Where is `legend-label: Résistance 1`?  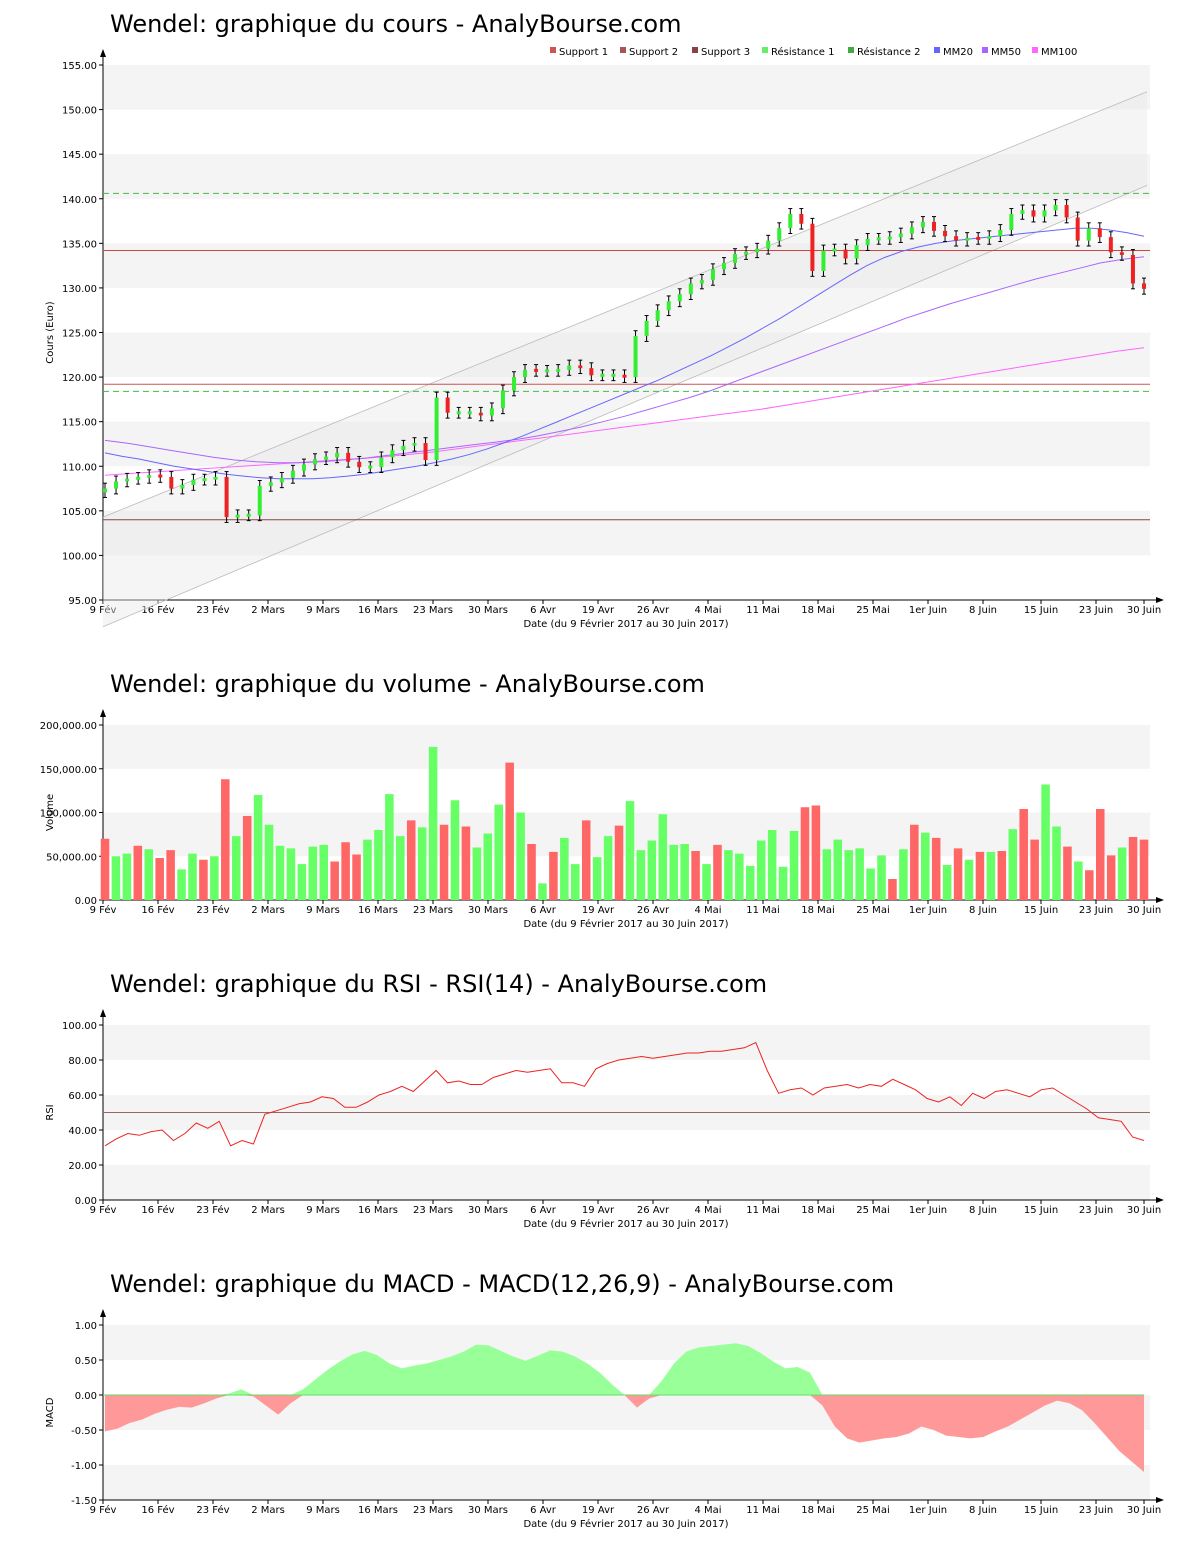
legend-label: Résistance 1 is located at coordinates (802, 52).